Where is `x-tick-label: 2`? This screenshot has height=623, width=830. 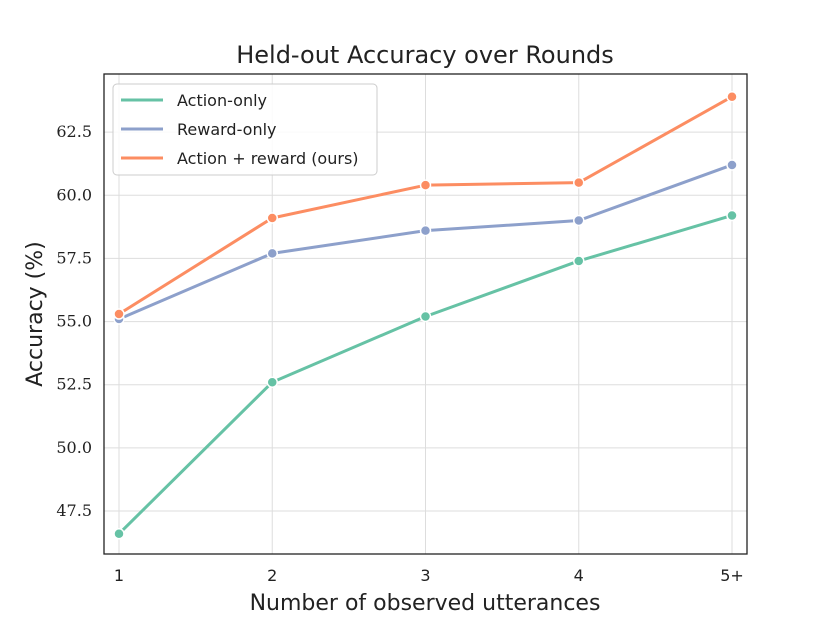 x-tick-label: 2 is located at coordinates (272, 575).